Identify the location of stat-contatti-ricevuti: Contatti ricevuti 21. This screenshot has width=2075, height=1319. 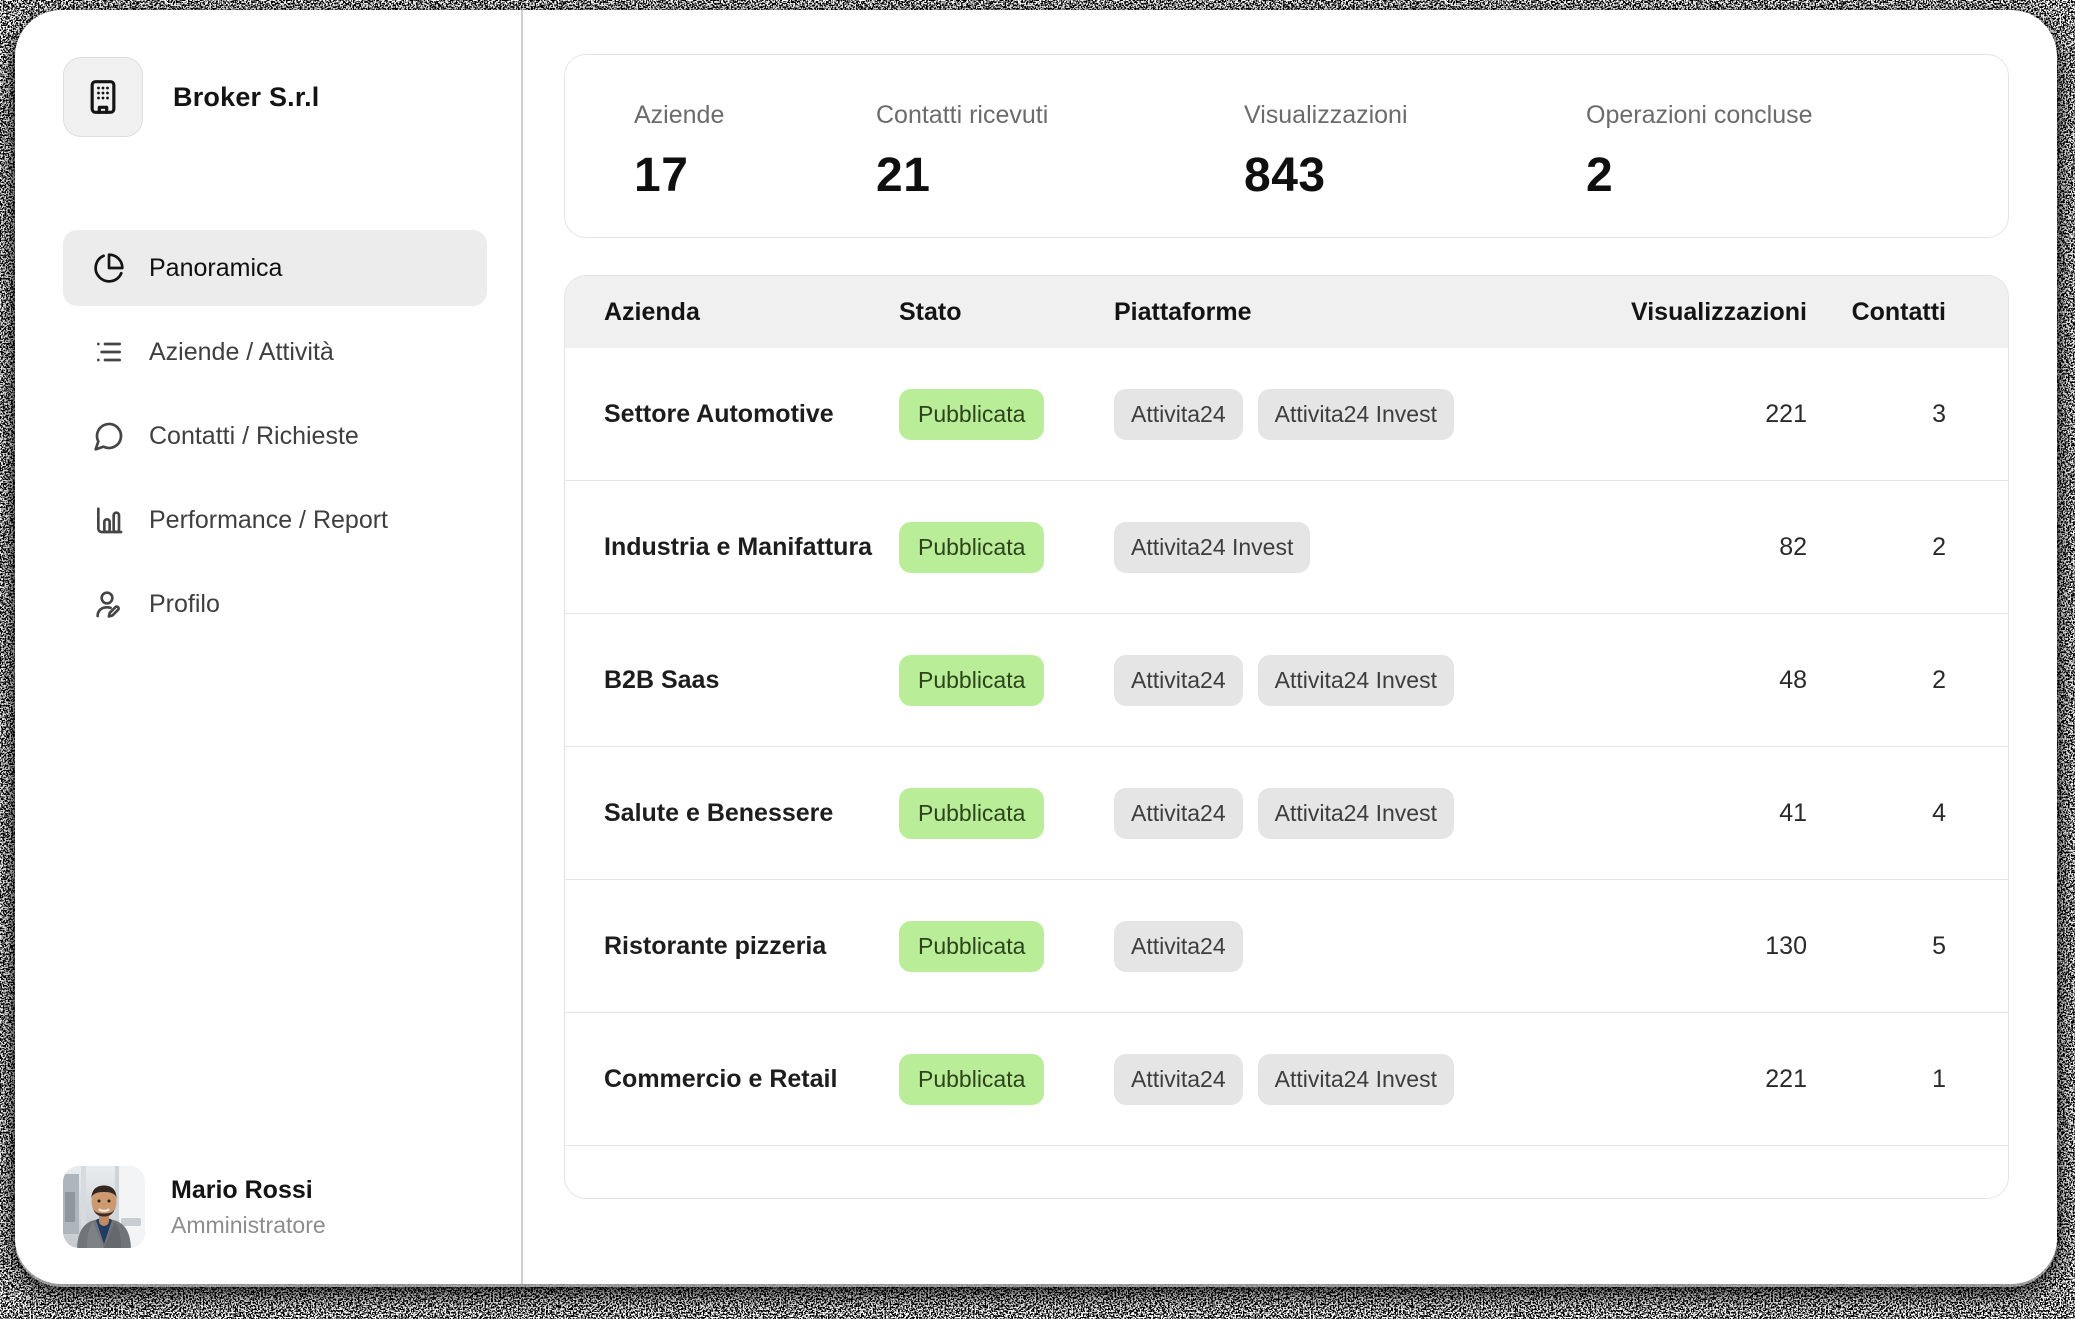
(1060, 169).